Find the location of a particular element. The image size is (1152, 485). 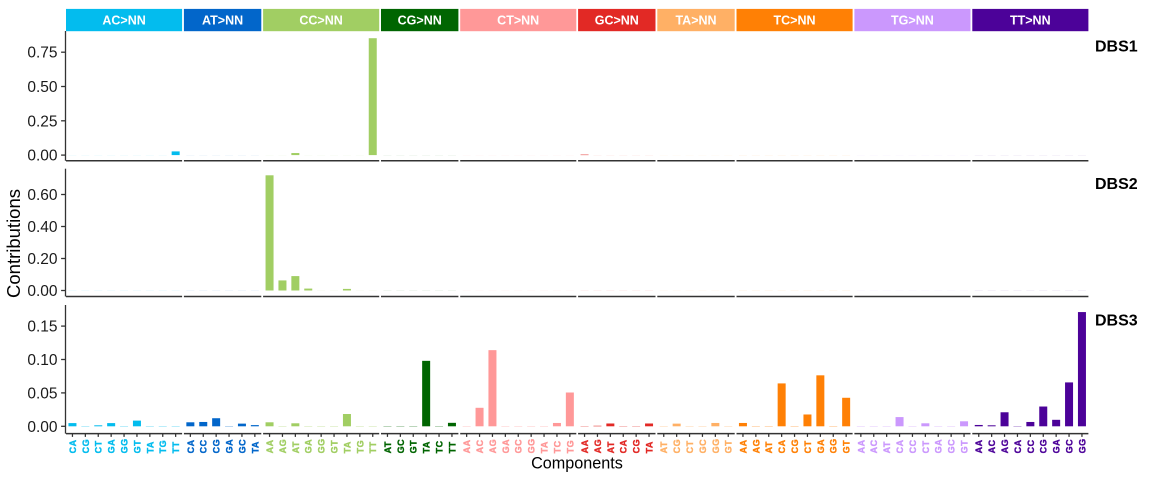

svg-text: Contributions is located at coordinates (13, 243).